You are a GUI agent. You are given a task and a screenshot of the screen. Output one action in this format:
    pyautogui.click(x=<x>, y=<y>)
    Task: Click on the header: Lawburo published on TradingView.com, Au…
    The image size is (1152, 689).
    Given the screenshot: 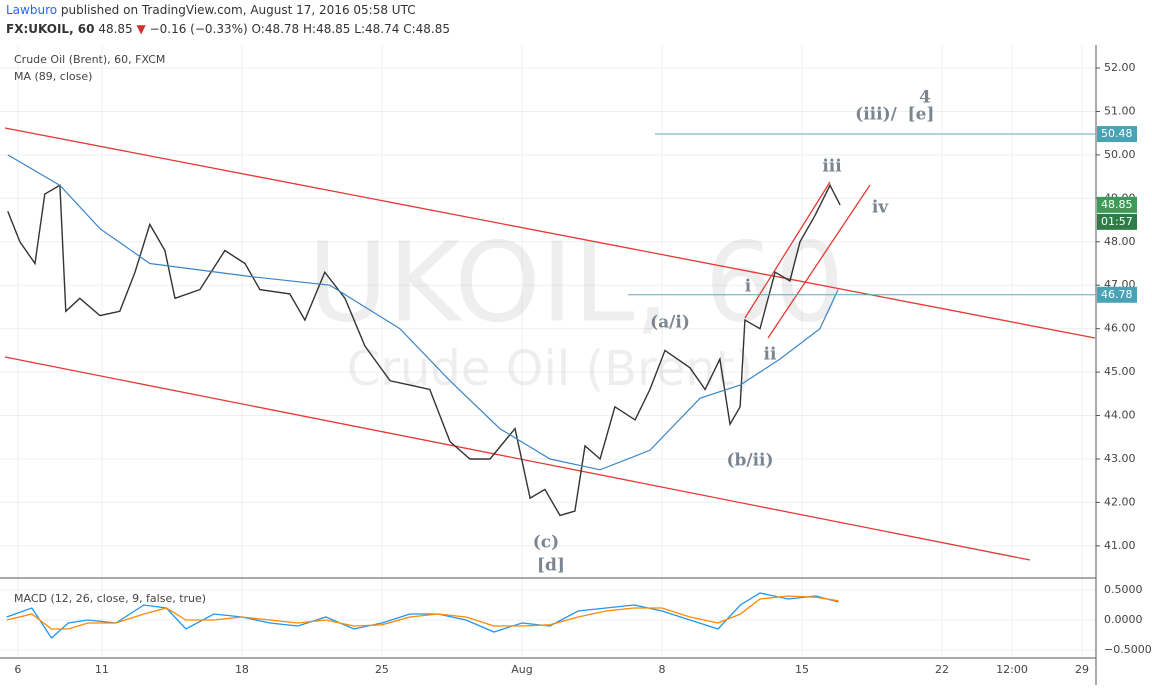 What is the action you would take?
    pyautogui.click(x=211, y=10)
    